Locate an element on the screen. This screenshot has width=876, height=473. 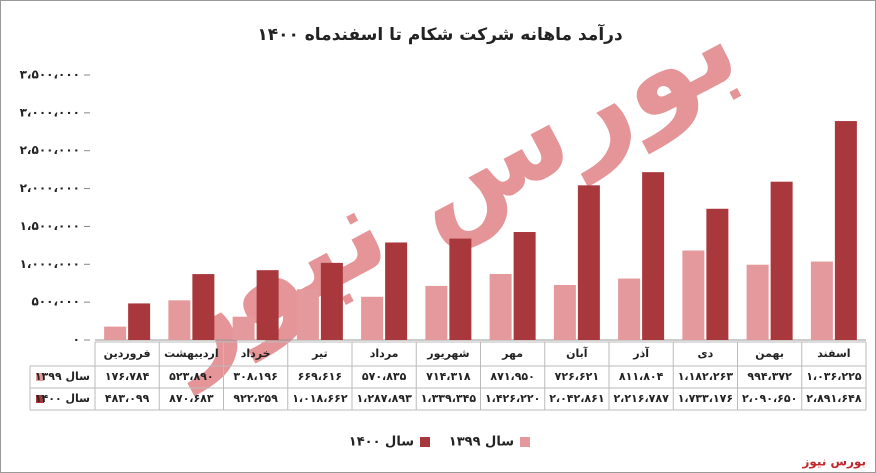
table-cell: ۷۱۴،۳۱۸ is located at coordinates (448, 376).